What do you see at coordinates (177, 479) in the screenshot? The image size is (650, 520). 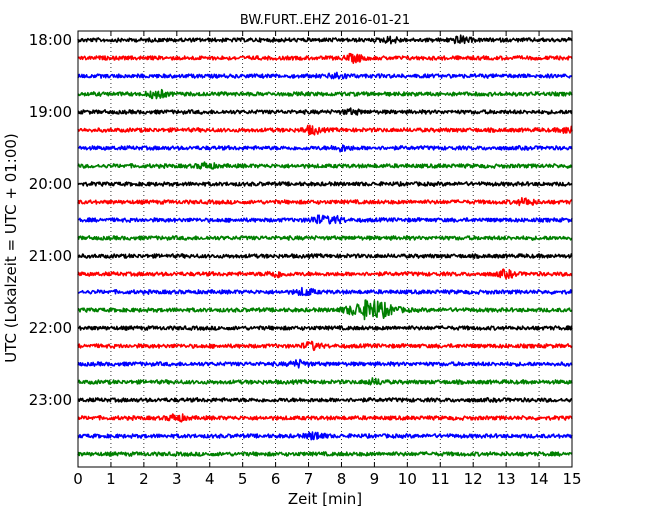 I see `x-tick-label: 3` at bounding box center [177, 479].